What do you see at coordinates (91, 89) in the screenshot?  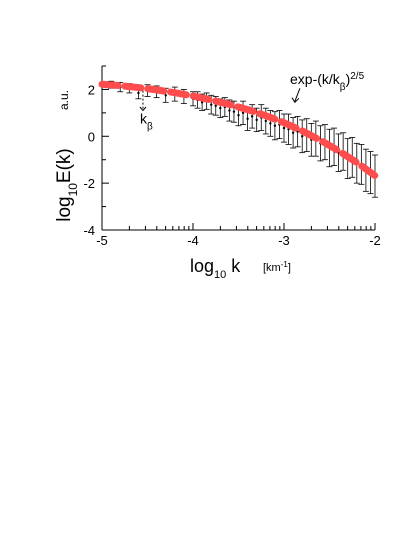 I see `y-tick-label: 2` at bounding box center [91, 89].